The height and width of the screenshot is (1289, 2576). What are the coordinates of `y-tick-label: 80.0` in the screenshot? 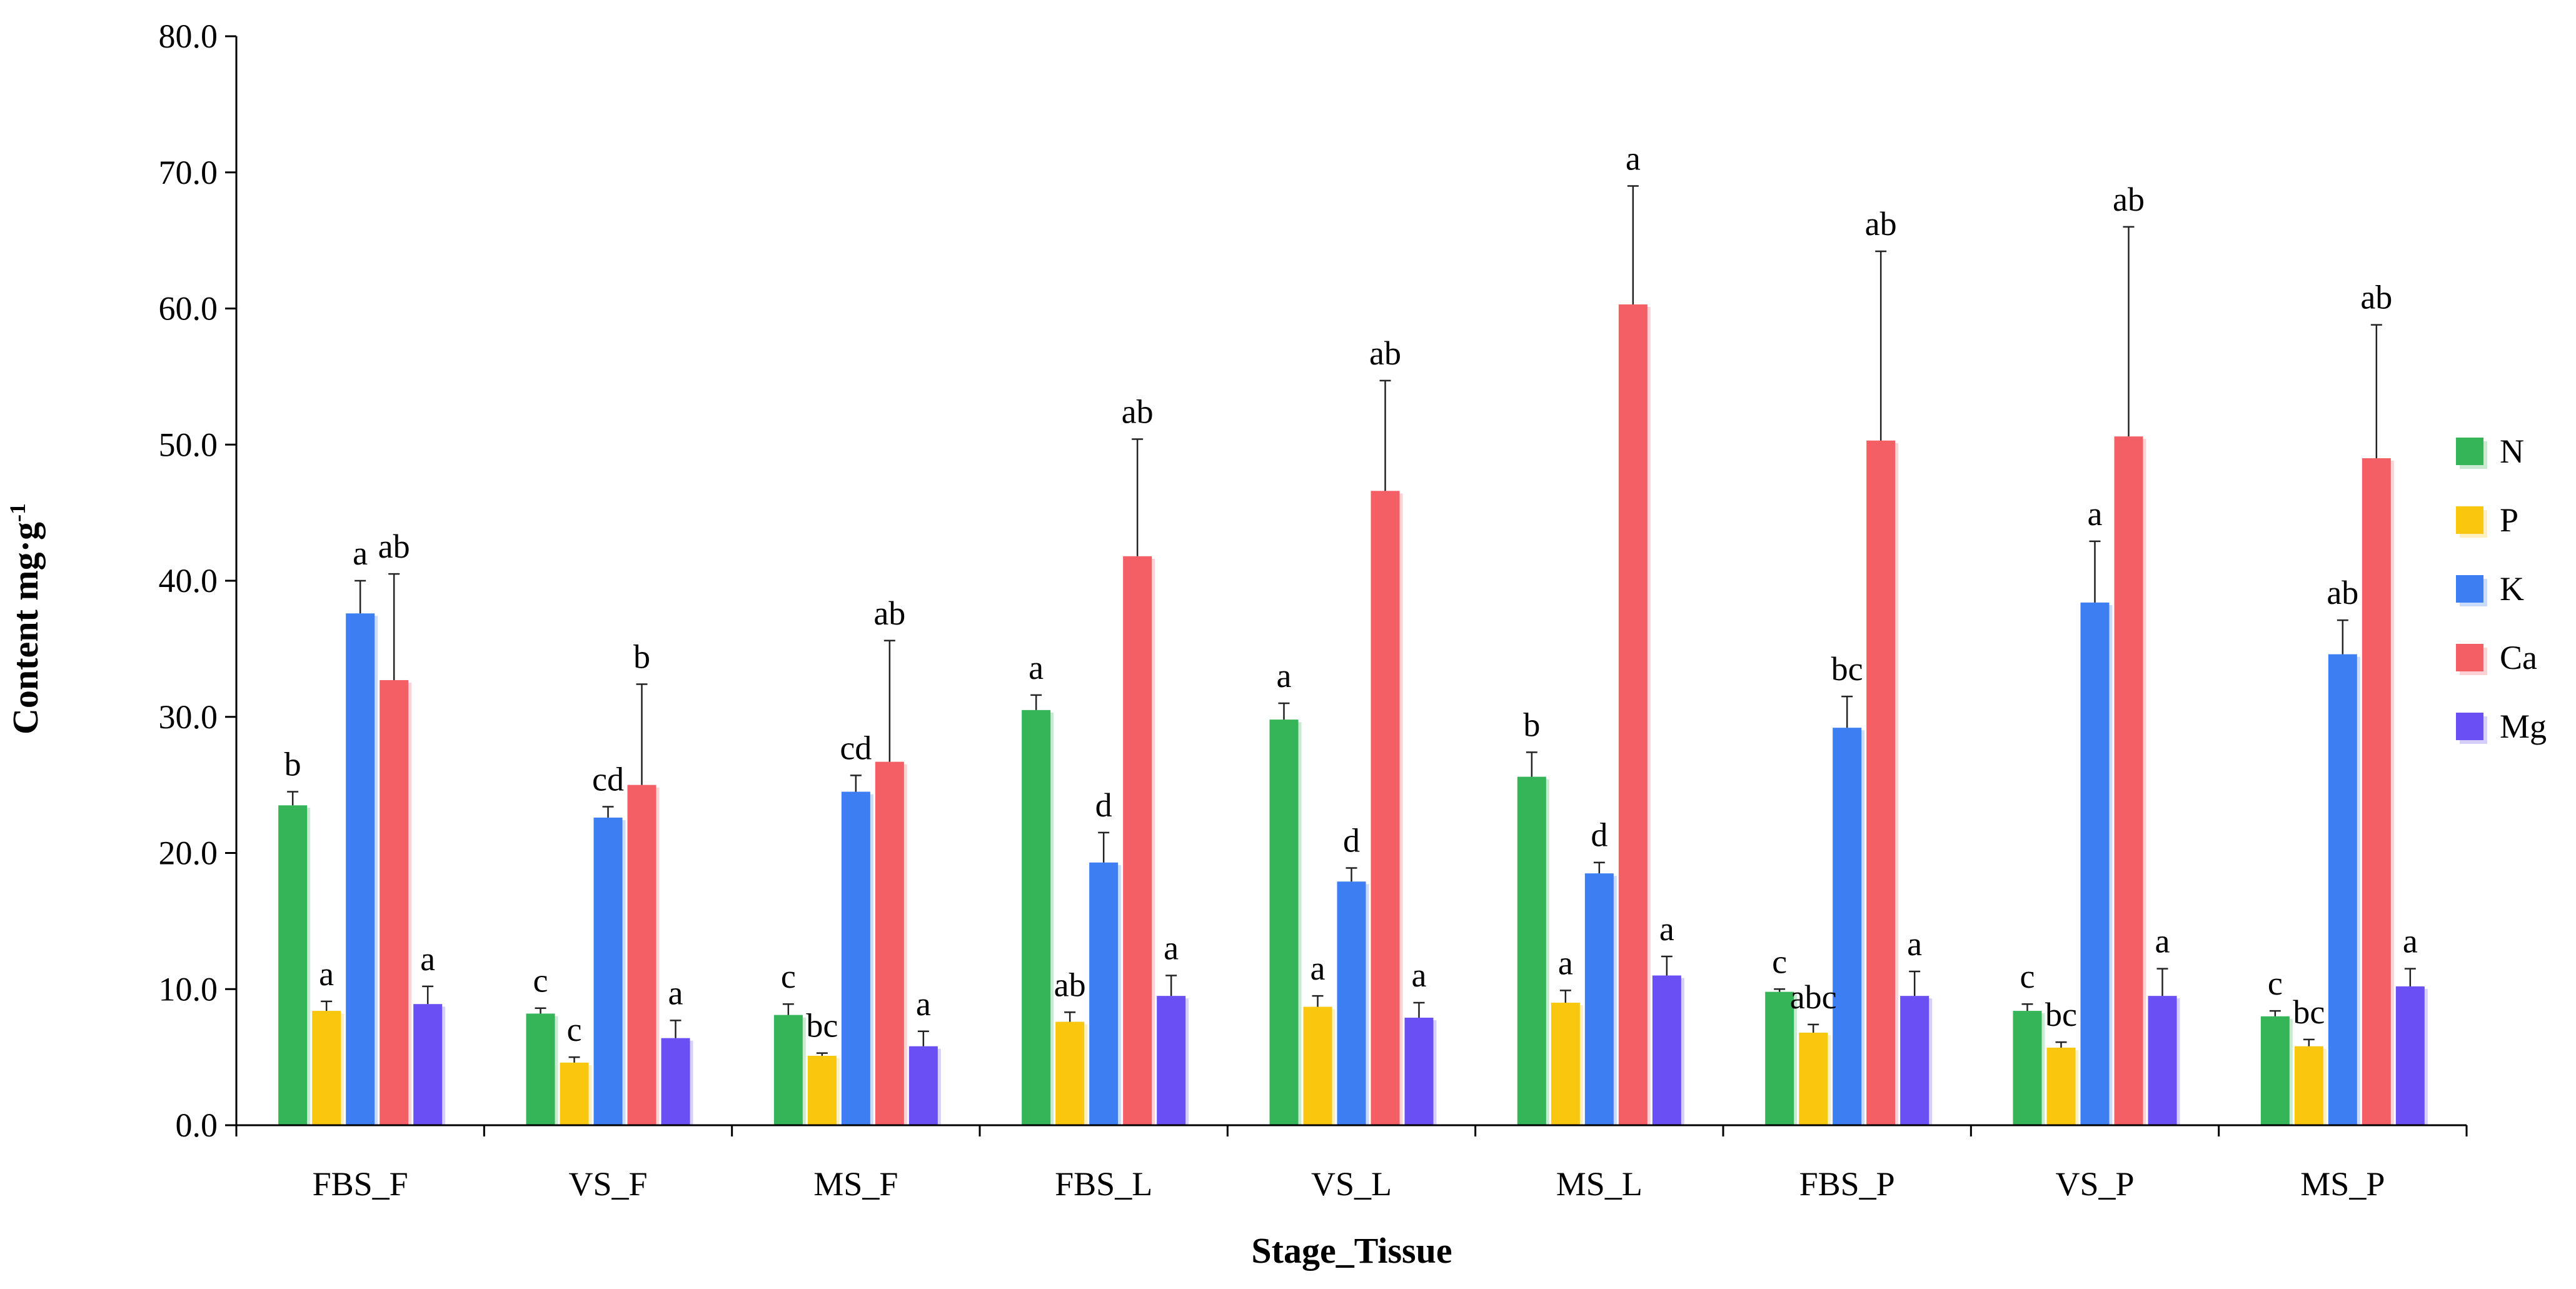 It's located at (188, 36).